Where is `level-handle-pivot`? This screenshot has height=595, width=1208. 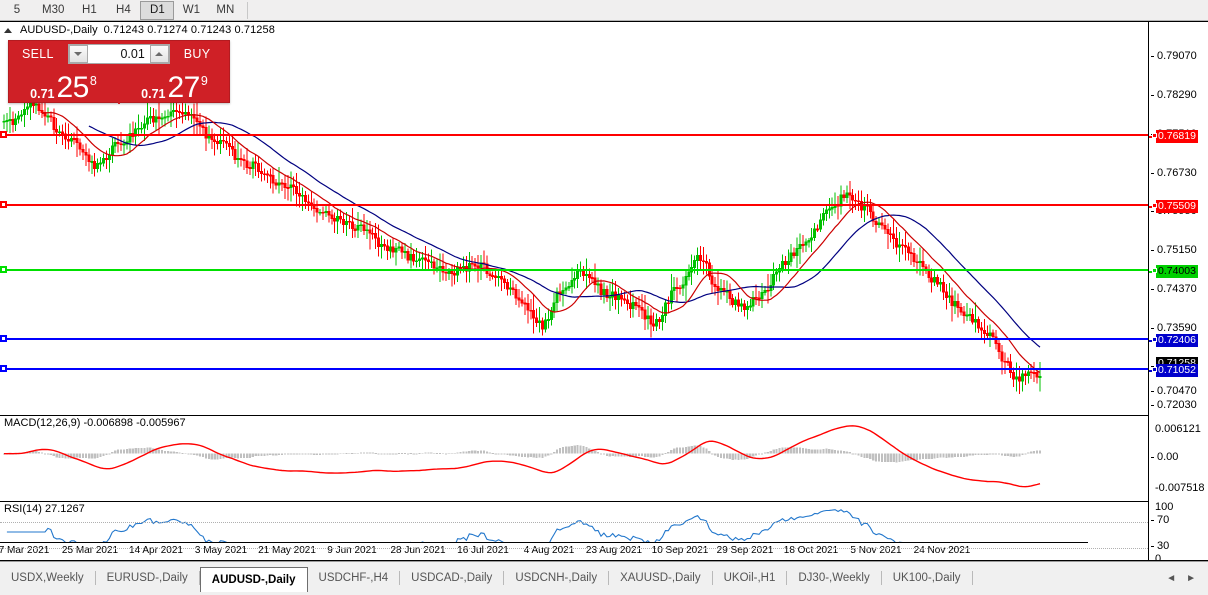 level-handle-pivot is located at coordinates (1154, 270).